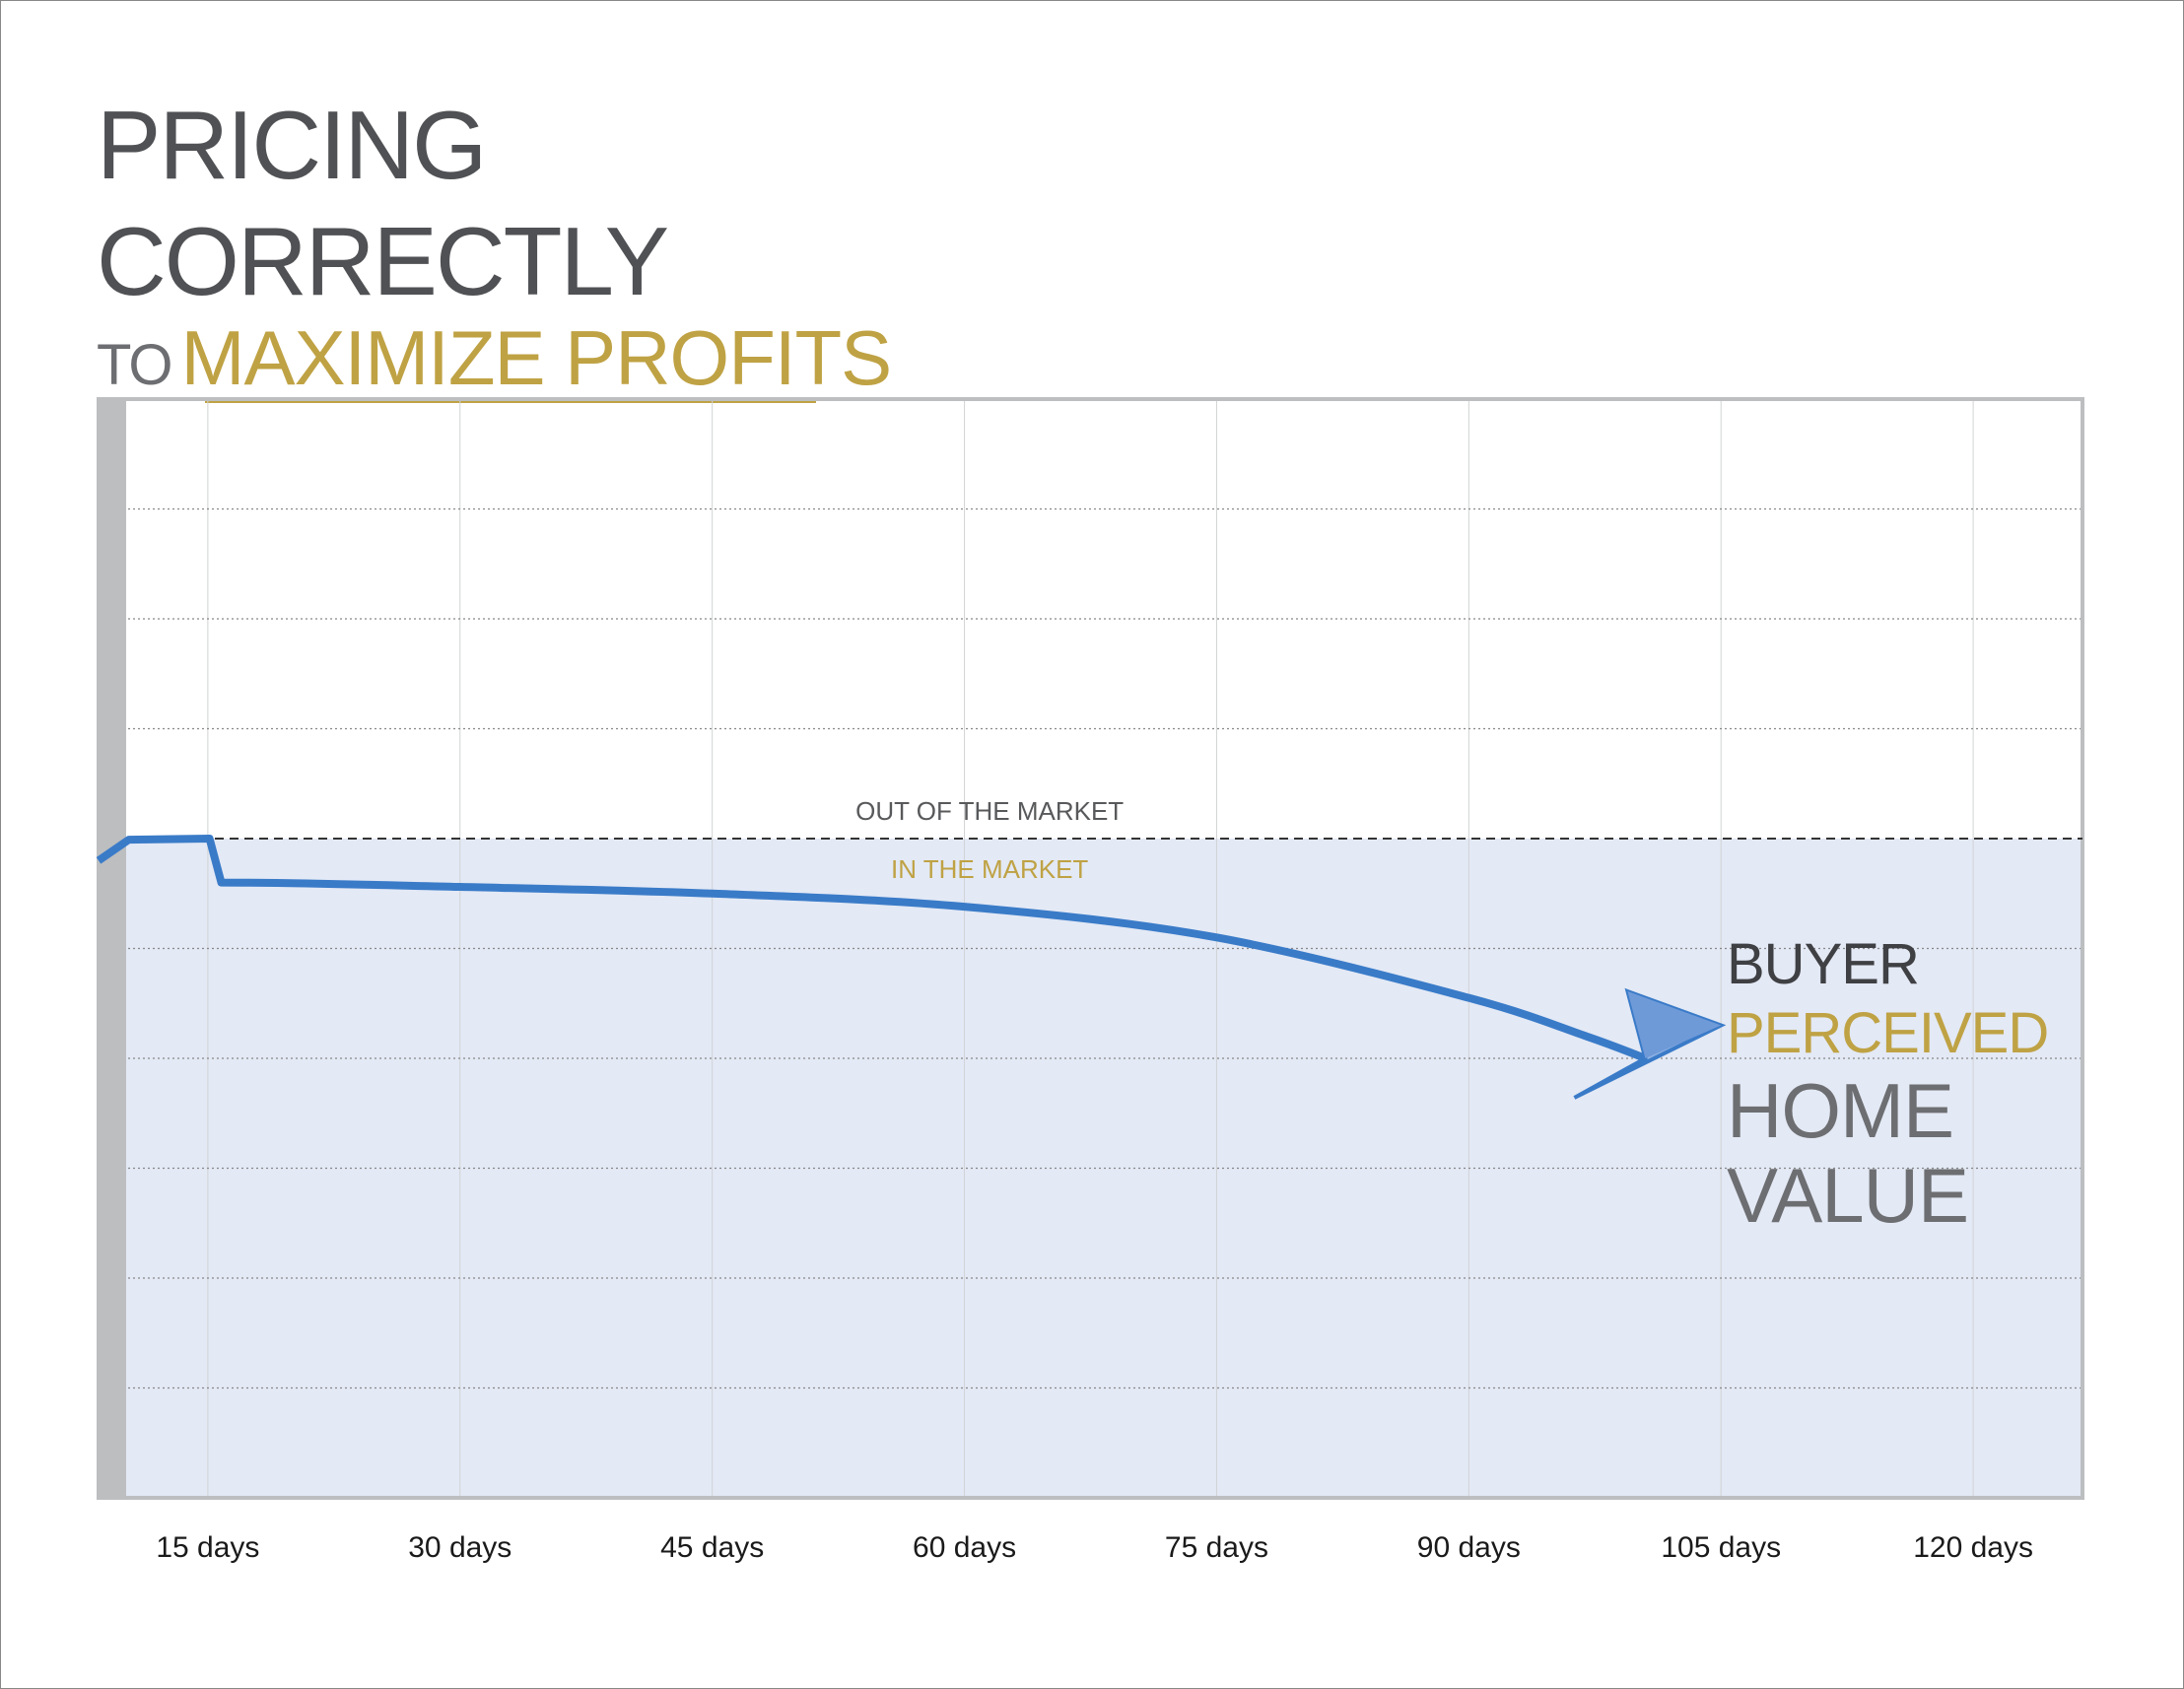 This screenshot has width=2184, height=1689. Describe the element at coordinates (712, 1547) in the screenshot. I see `x-tick-label: 45 days` at that location.